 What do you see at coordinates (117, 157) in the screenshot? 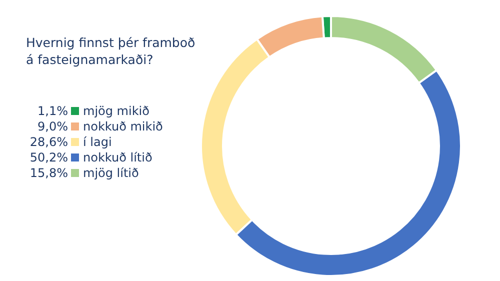
I see `legend-label: nokkuð lítið` at bounding box center [117, 157].